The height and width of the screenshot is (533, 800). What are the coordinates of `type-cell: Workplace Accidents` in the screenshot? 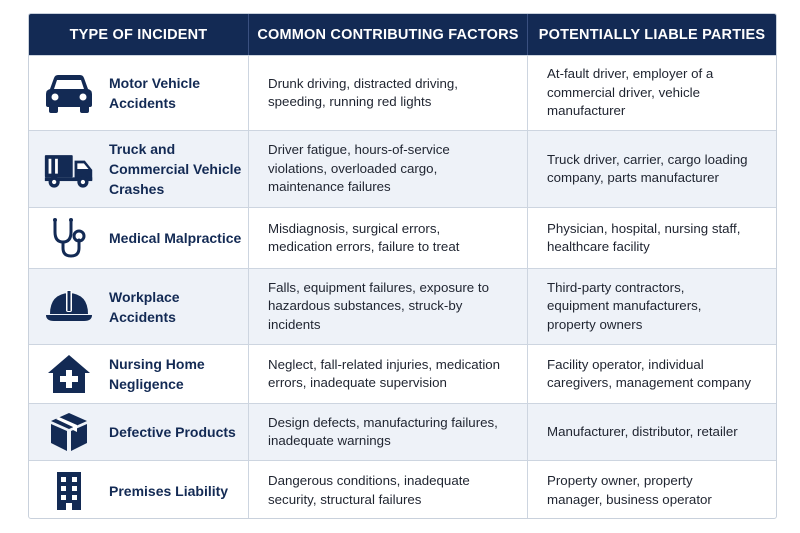 It's located at (138, 306).